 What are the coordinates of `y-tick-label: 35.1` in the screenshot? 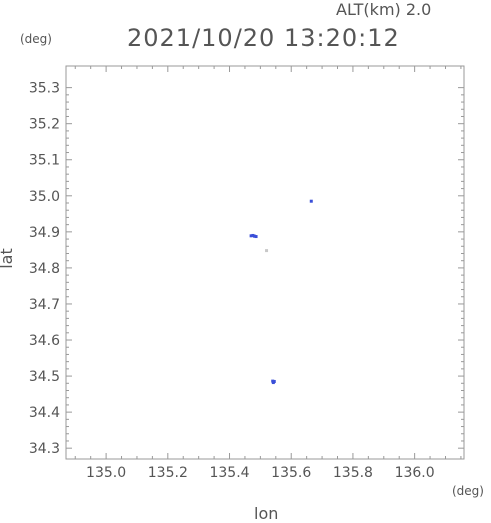 It's located at (44, 161).